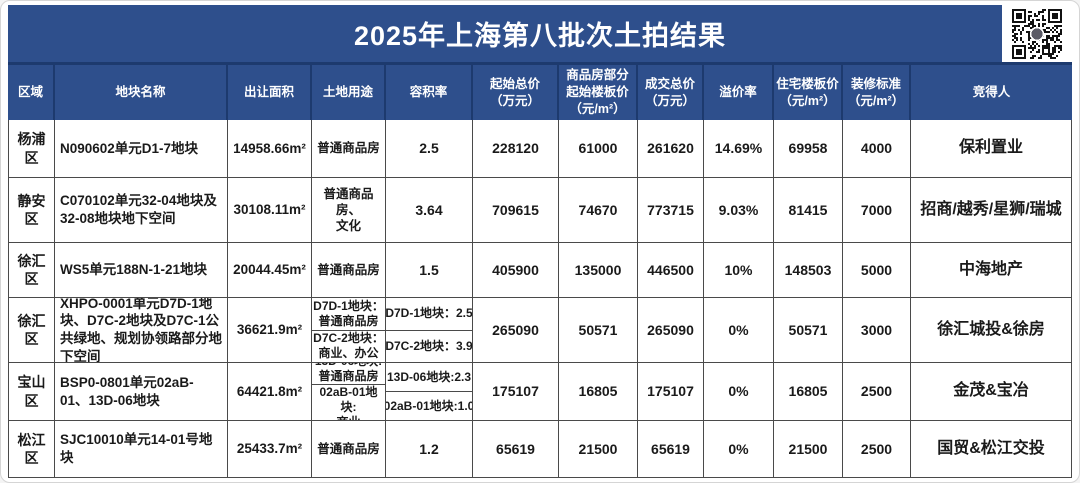 This screenshot has width=1080, height=483. Describe the element at coordinates (348, 374) in the screenshot. I see `cell-usage-sub: 13D-06地块: 普通商品房` at that location.